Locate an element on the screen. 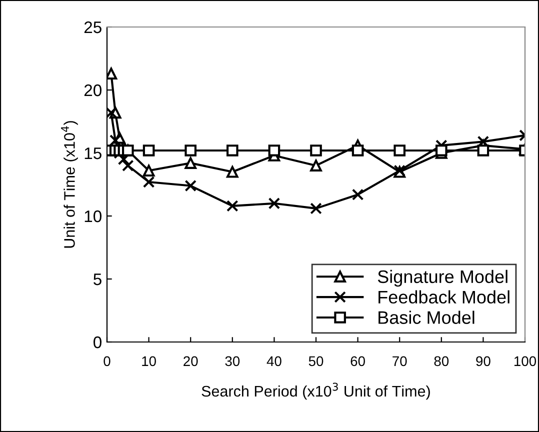 The width and height of the screenshot is (539, 432). x-tick-label: 70 is located at coordinates (399, 361).